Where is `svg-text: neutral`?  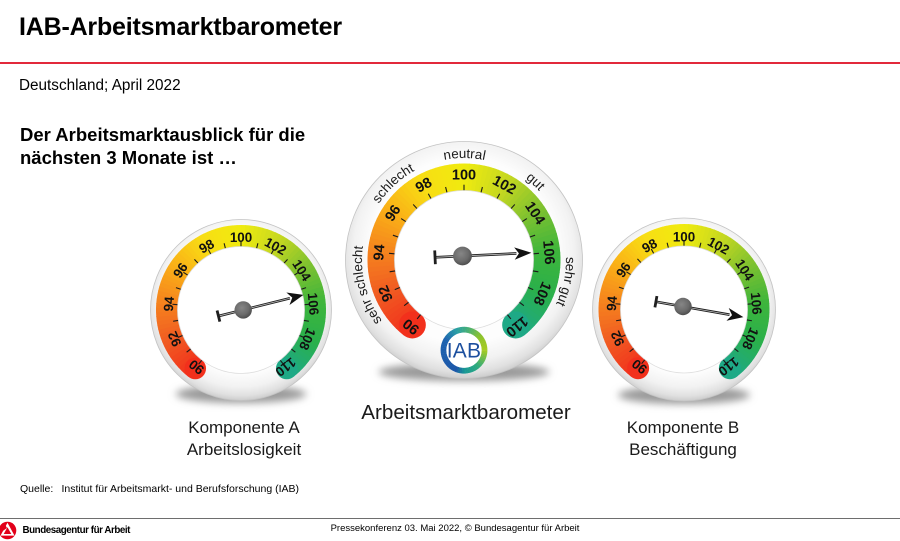
svg-text: neutral is located at coordinates (464, 154).